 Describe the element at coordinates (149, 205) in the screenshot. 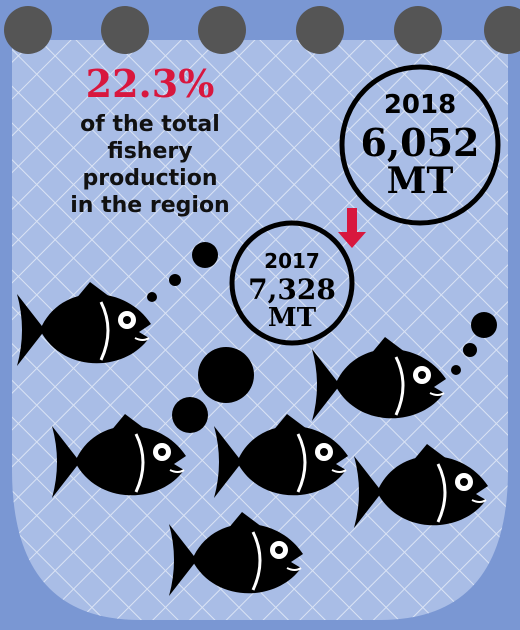

I see `line: in the region` at that location.